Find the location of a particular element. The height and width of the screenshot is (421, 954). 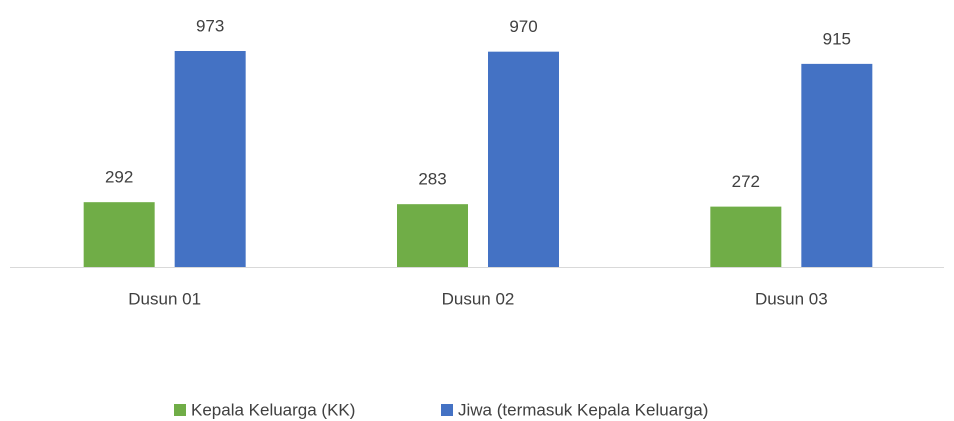

legend-label: Jiwa (termasuk Kepala Keluarga) is located at coordinates (583, 409).